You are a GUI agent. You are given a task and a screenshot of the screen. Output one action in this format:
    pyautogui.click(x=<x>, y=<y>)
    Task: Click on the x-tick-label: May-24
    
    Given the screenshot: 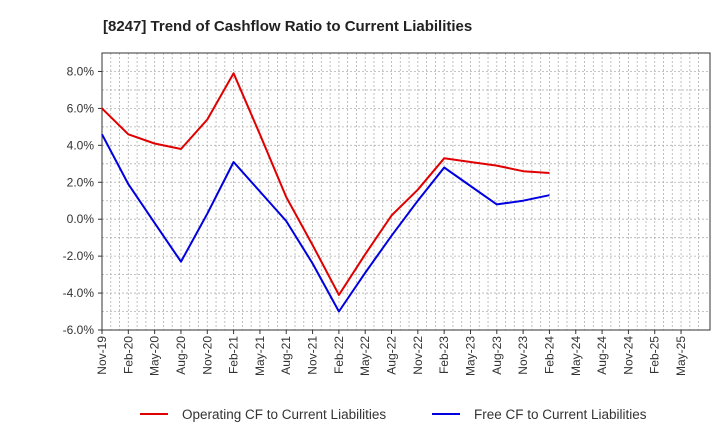 What is the action you would take?
    pyautogui.click(x=576, y=356)
    